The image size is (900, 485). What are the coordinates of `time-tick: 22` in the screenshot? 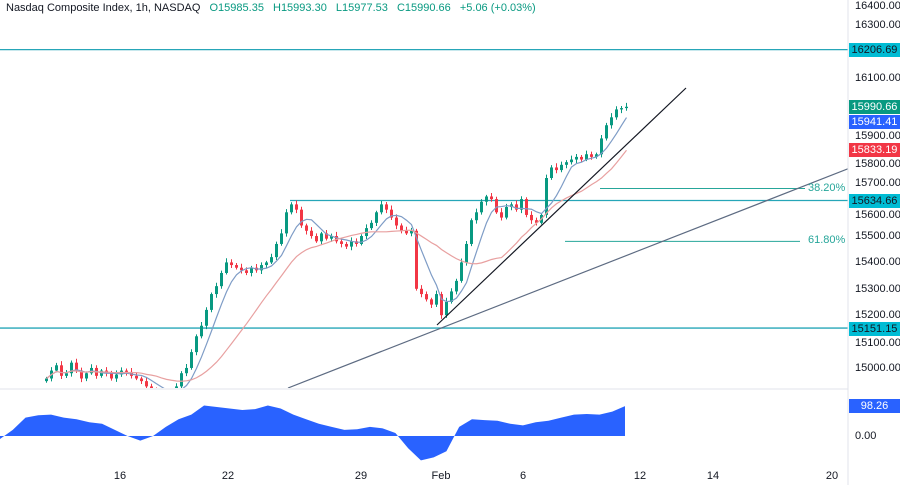 It's located at (228, 476).